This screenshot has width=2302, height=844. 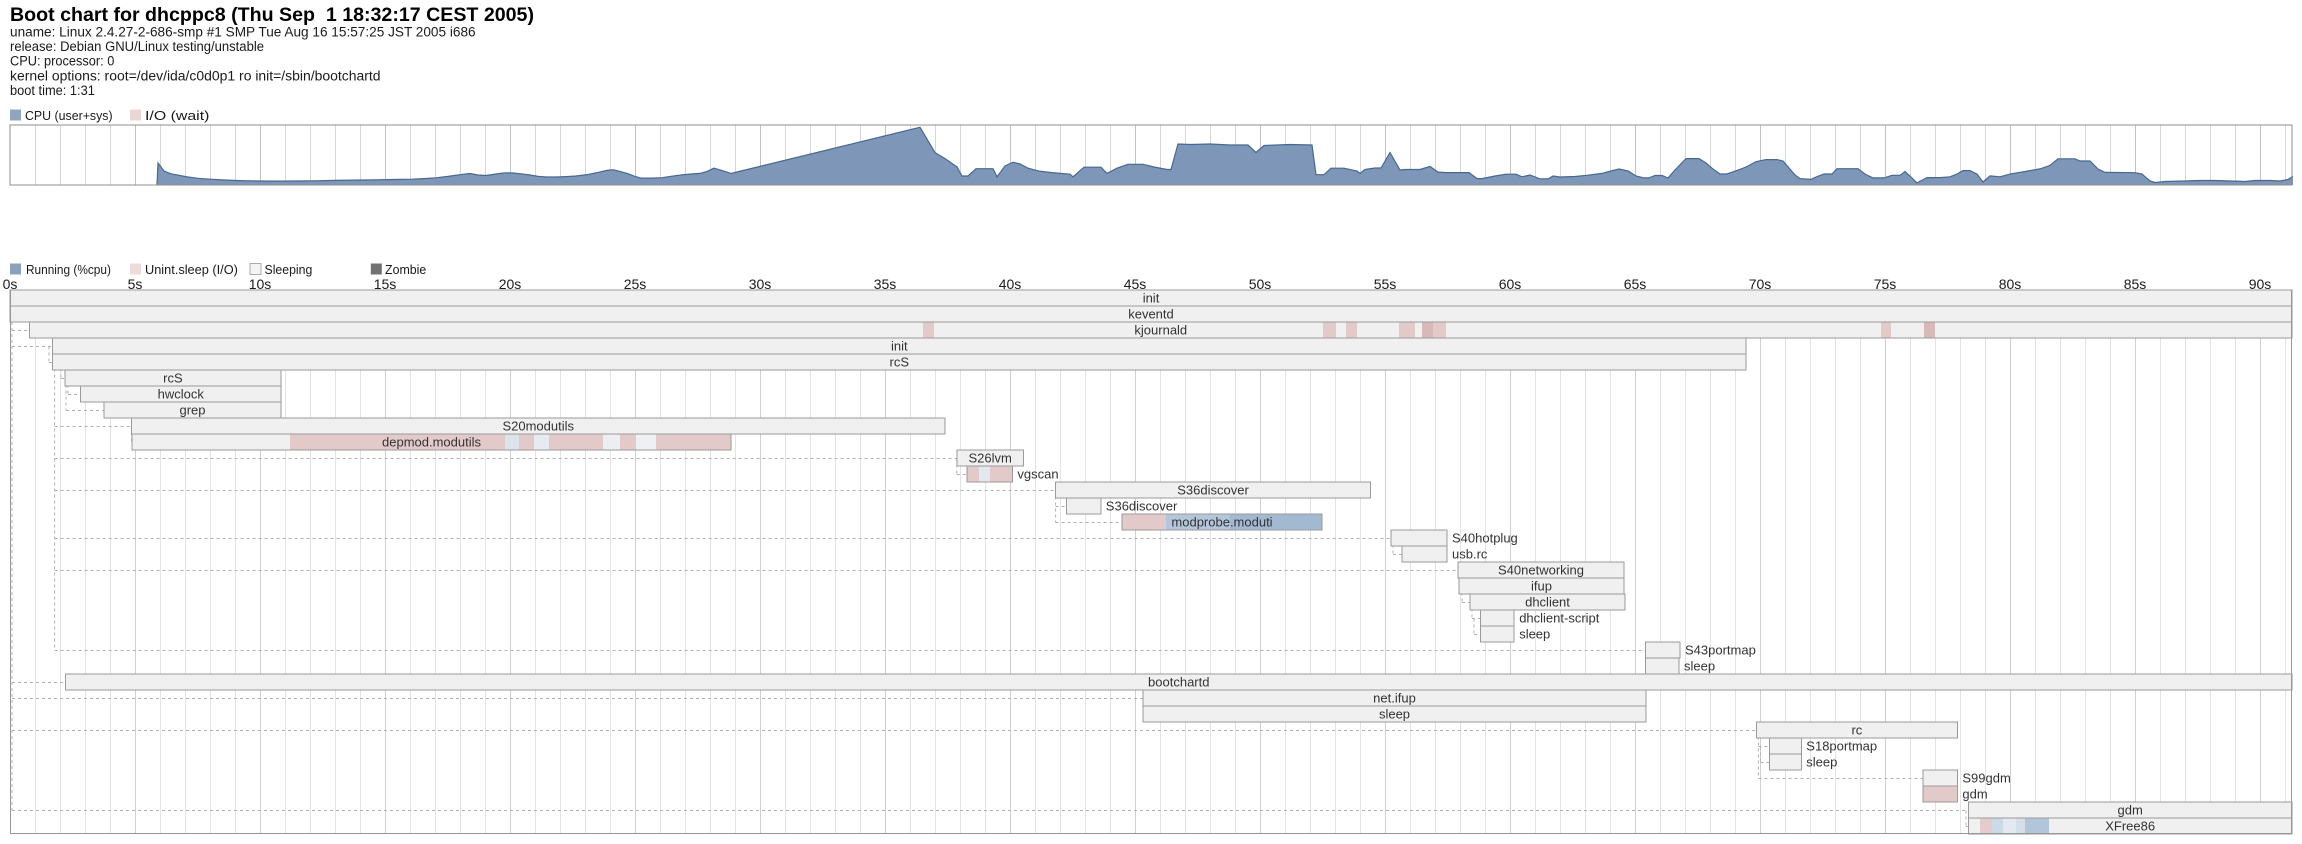 What do you see at coordinates (1470, 554) in the screenshot?
I see `svg-text: usb.rc` at bounding box center [1470, 554].